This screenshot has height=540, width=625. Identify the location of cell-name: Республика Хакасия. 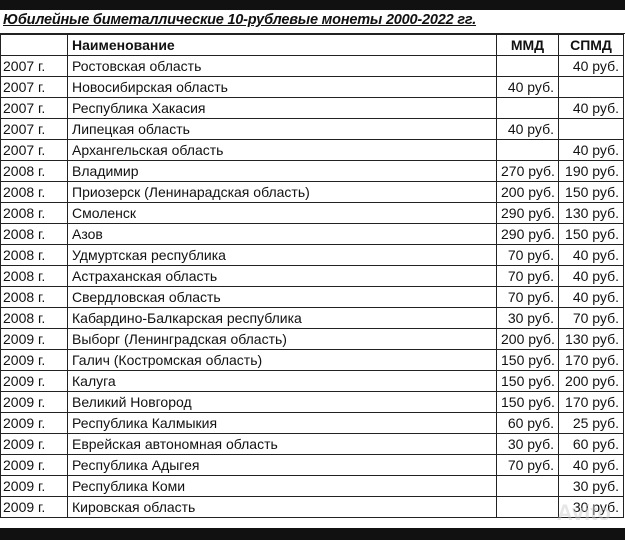
(282, 108).